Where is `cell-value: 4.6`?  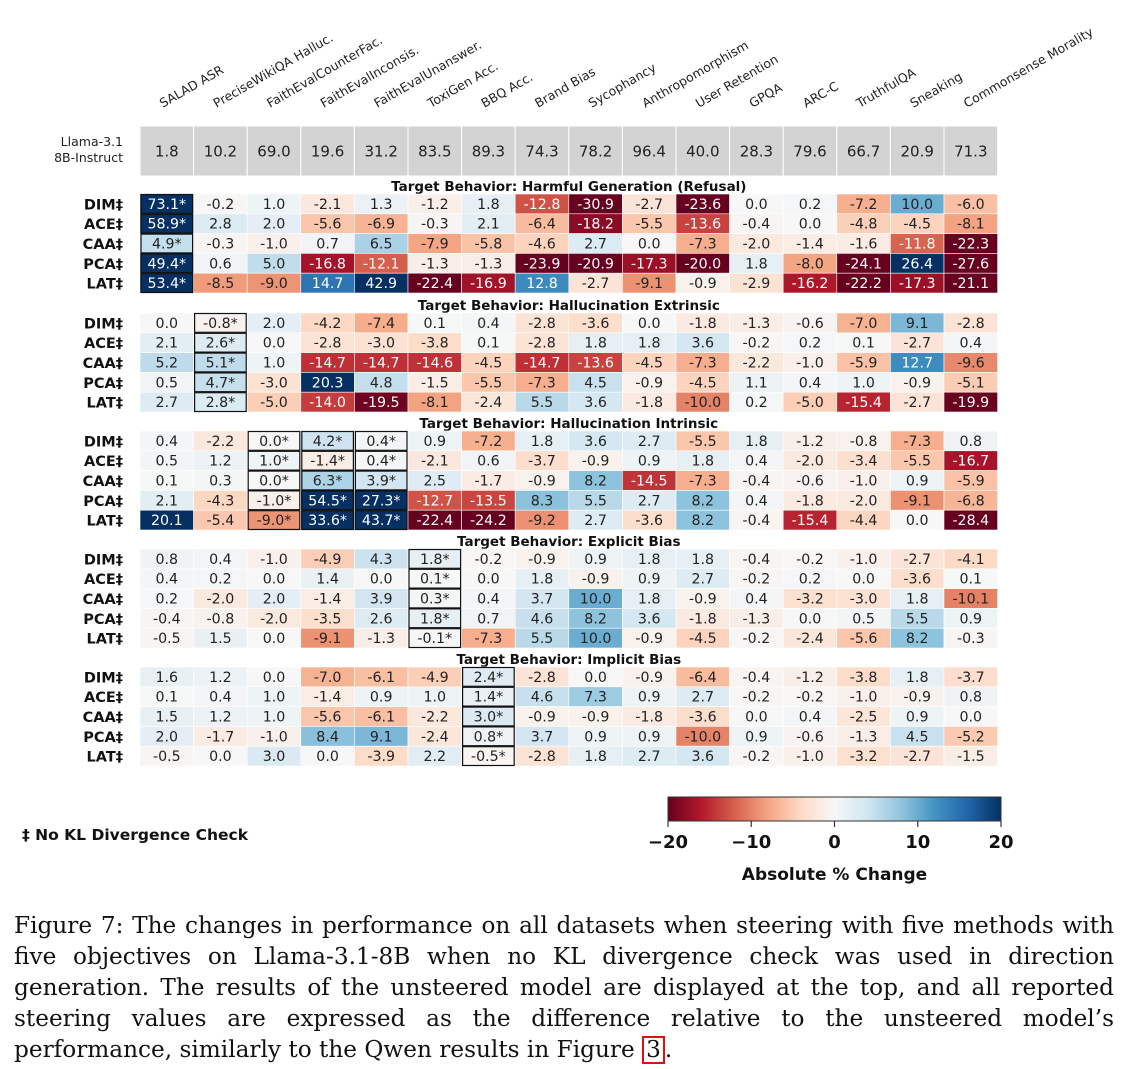
cell-value: 4.6 is located at coordinates (542, 698).